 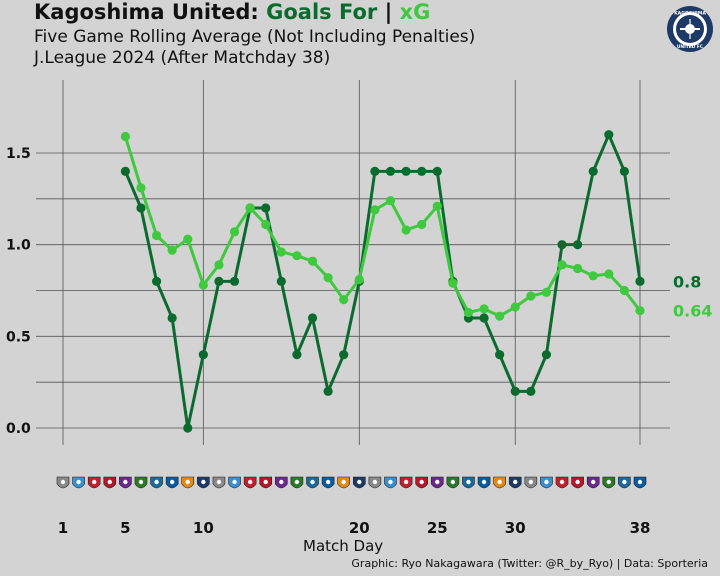 I want to click on x-tick-label: 5, so click(x=125, y=528).